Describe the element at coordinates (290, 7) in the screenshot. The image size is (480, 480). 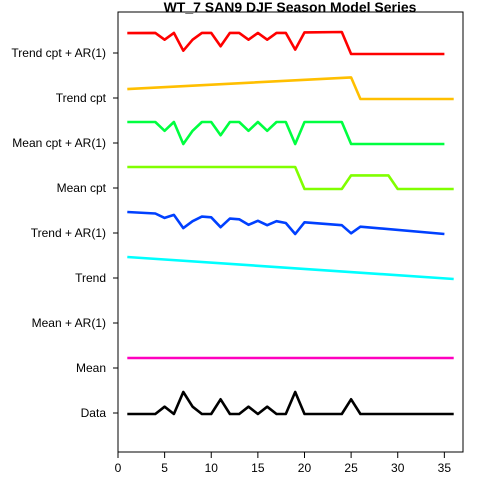
I see `chart-title: WT_7 SAN9 DJF Season Model Series` at that location.